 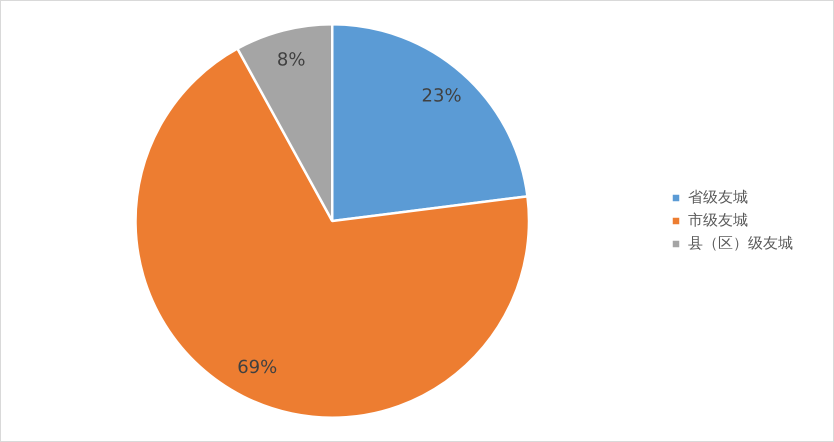 I want to click on legend-label: 市级友城, so click(x=718, y=219).